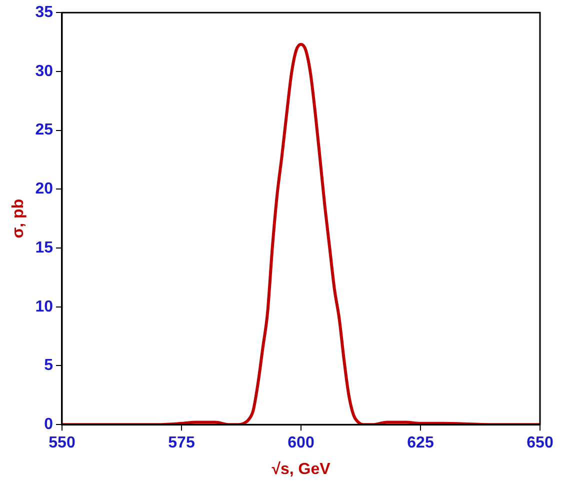 This screenshot has width=570, height=488. Describe the element at coordinates (420, 443) in the screenshot. I see `x-tick-label: 625` at that location.